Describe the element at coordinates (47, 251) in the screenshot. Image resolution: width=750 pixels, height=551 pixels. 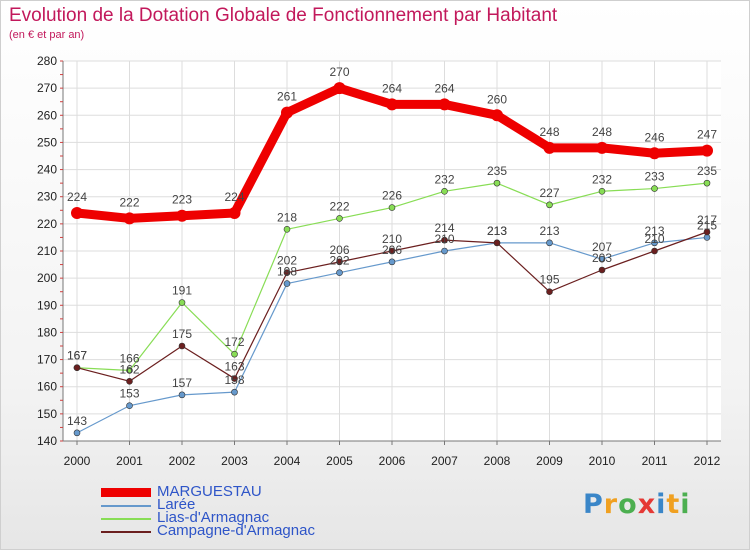
I see `y-tick-label: 210` at that location.